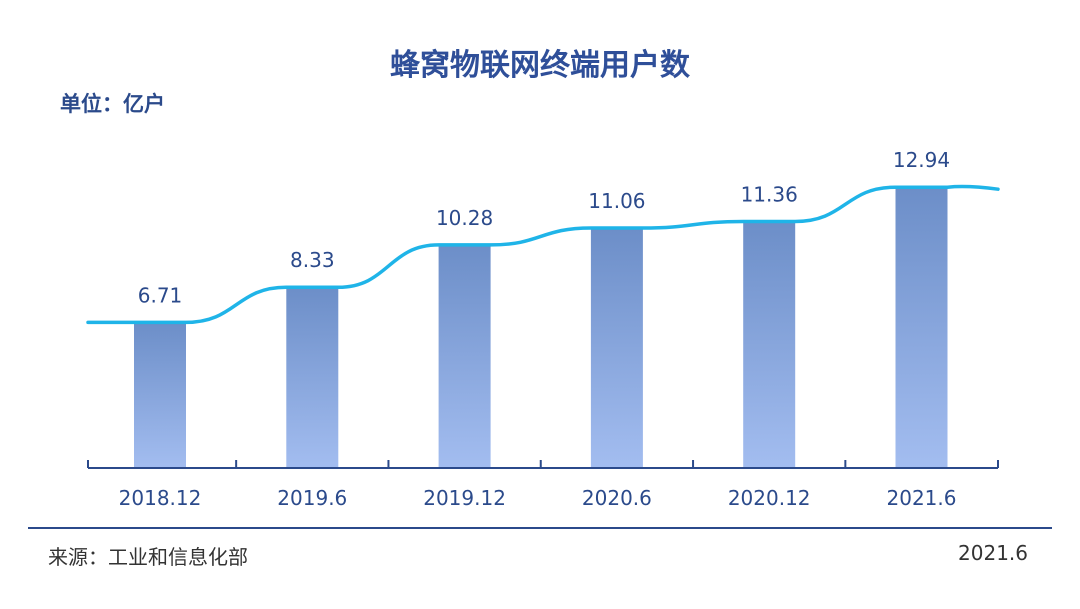 The height and width of the screenshot is (609, 1080). I want to click on footer-divider, so click(540, 528).